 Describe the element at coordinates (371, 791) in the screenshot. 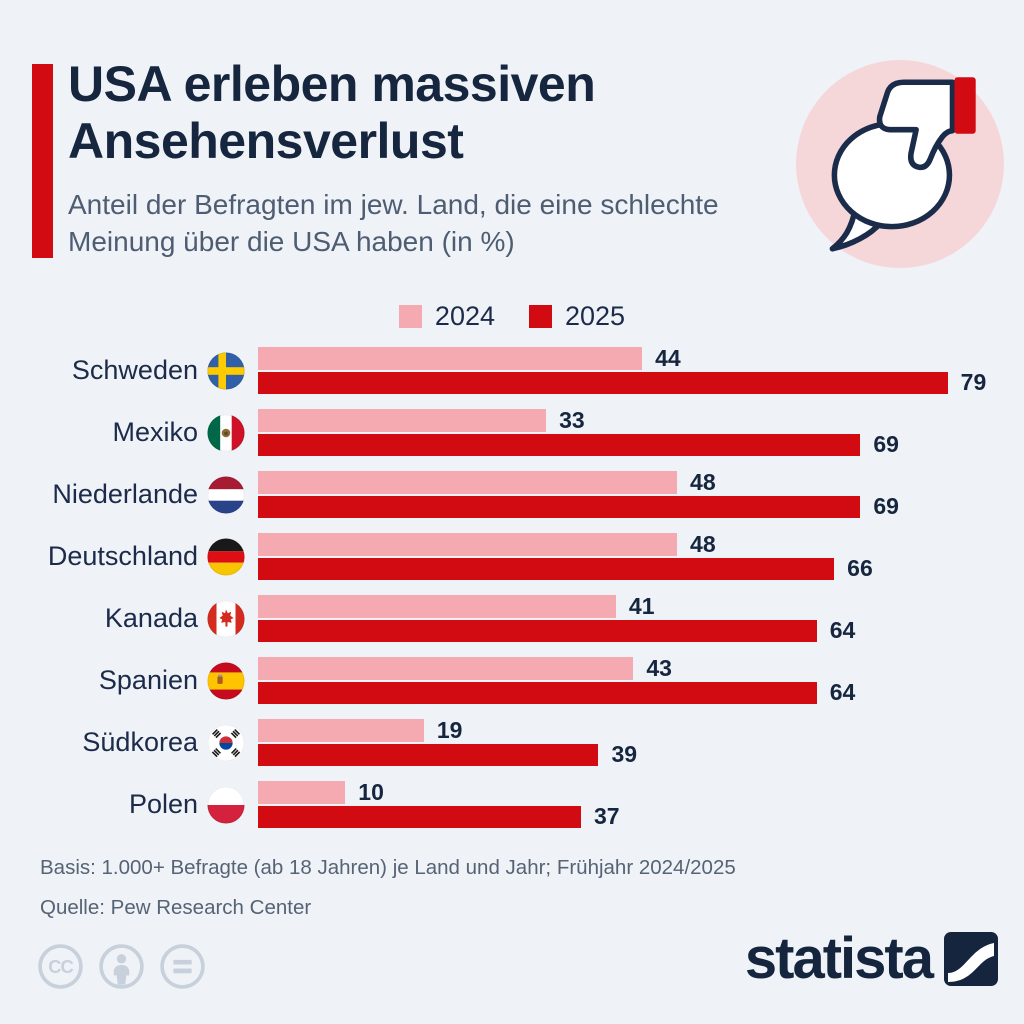

I see `bar-value-2024: 10` at that location.